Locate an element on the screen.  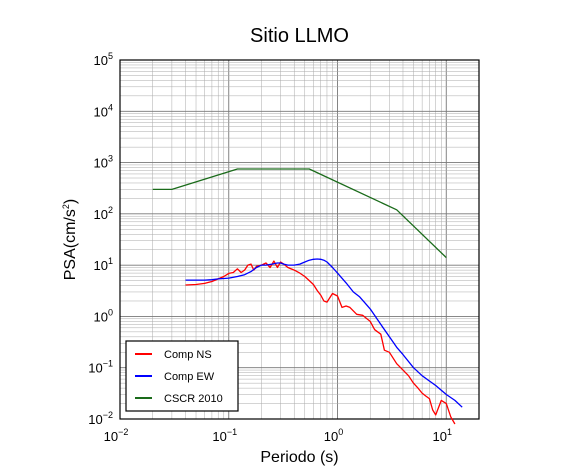
y-tick-label: 10¹ is located at coordinates (103, 264).